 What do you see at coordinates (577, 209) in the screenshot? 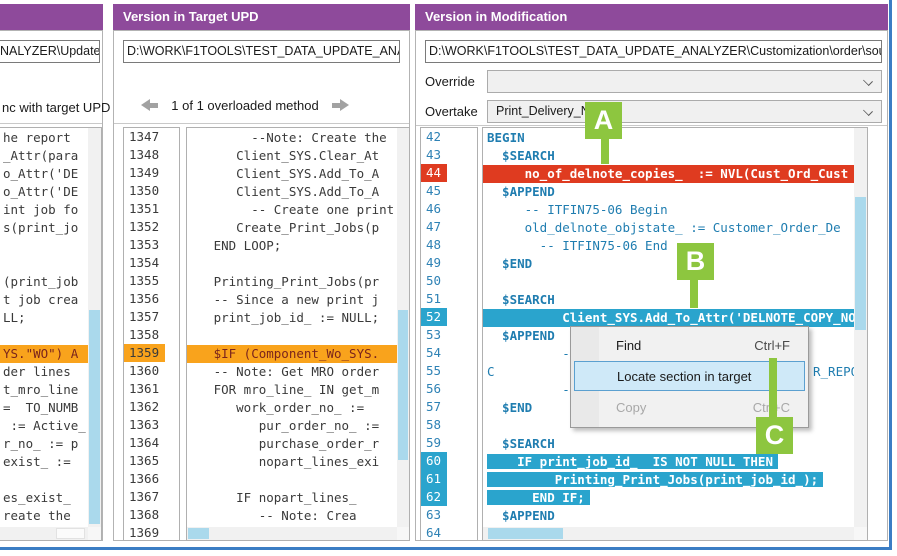
I see `code-line: -- ITFIN75-06 Begin` at bounding box center [577, 209].